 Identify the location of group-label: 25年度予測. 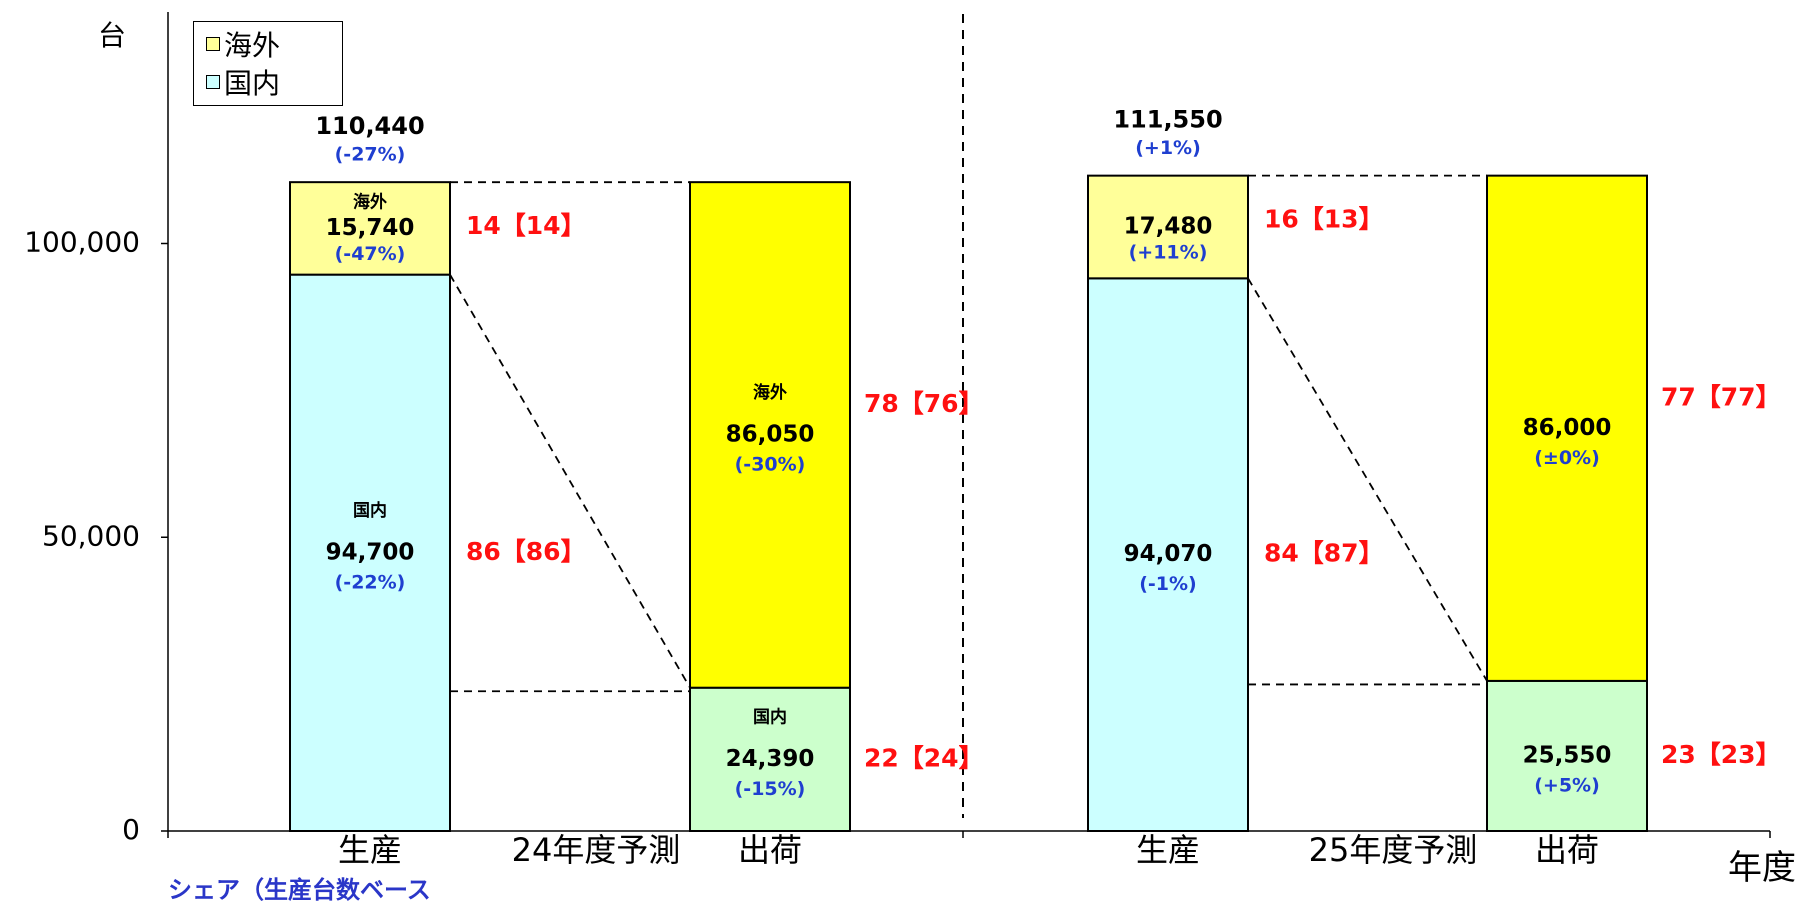
(1393, 850).